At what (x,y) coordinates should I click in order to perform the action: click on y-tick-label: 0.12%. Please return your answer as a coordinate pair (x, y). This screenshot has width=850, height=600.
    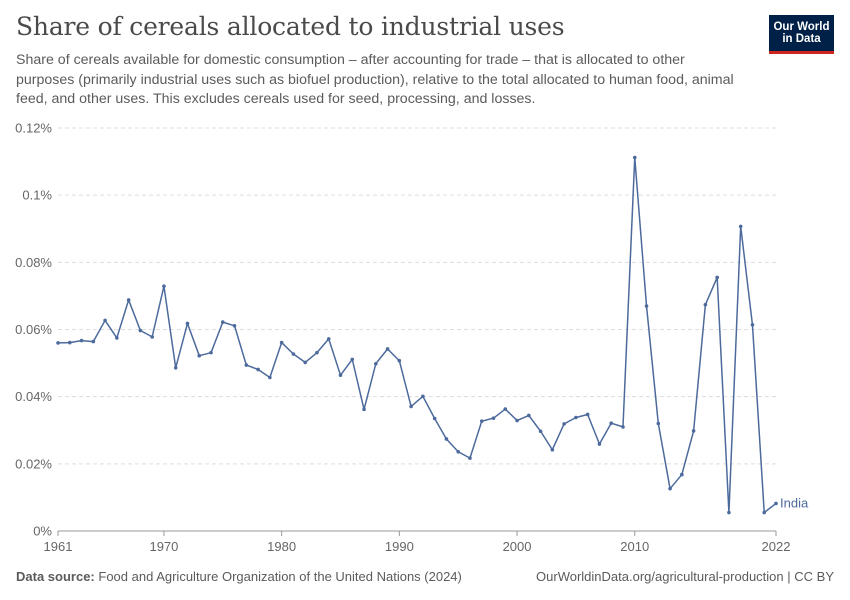
    Looking at the image, I should click on (33, 128).